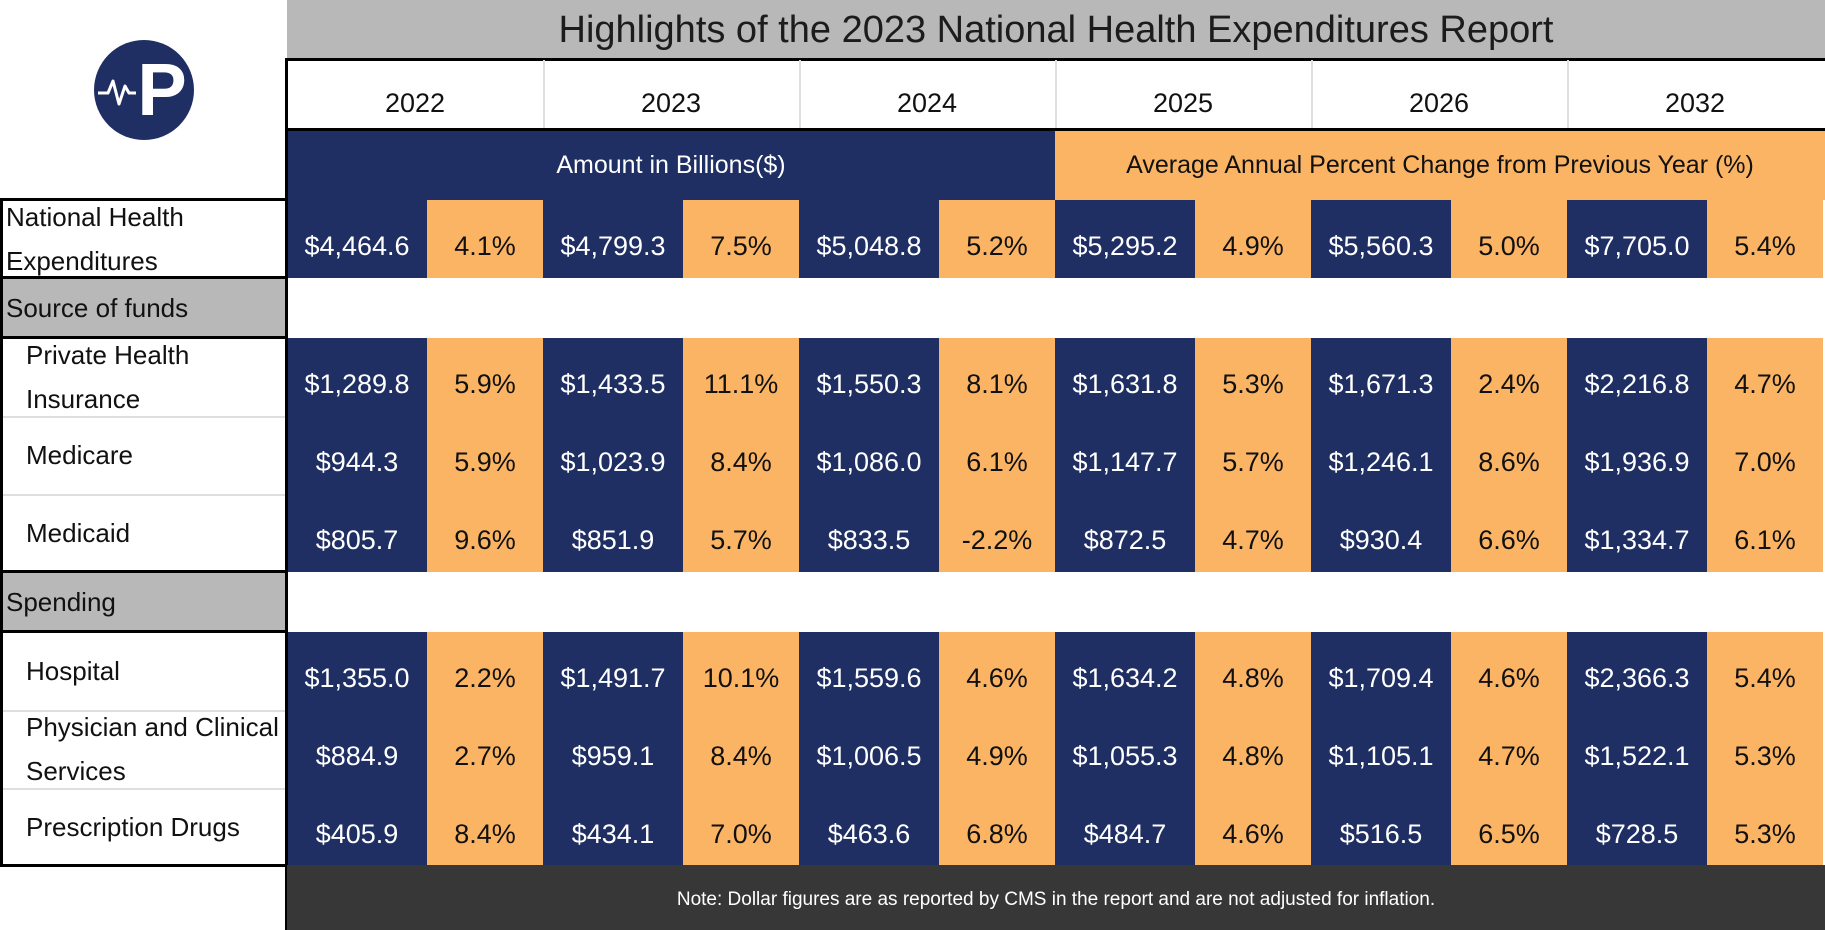 The width and height of the screenshot is (1825, 930). What do you see at coordinates (1253, 239) in the screenshot?
I see `change-cell: 4.9%` at bounding box center [1253, 239].